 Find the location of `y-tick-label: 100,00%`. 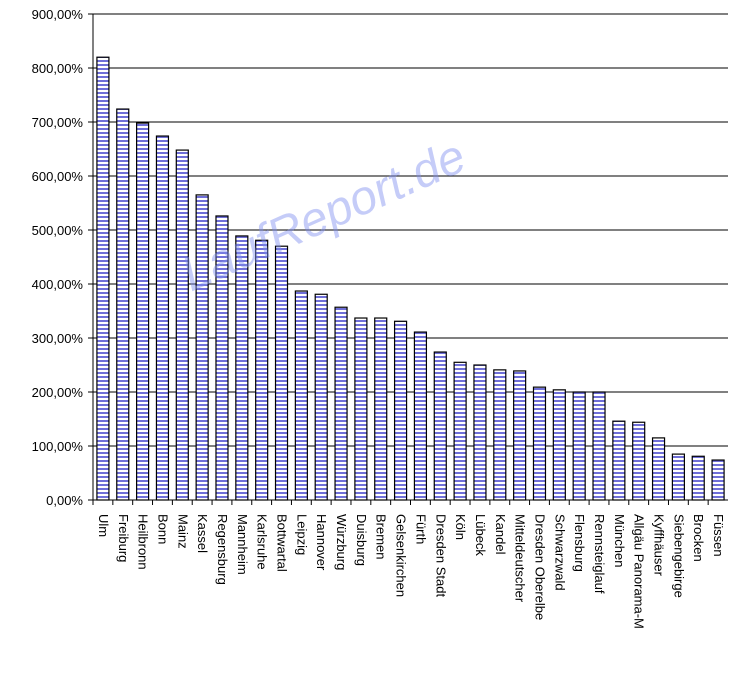

y-tick-label: 100,00% is located at coordinates (58, 446).